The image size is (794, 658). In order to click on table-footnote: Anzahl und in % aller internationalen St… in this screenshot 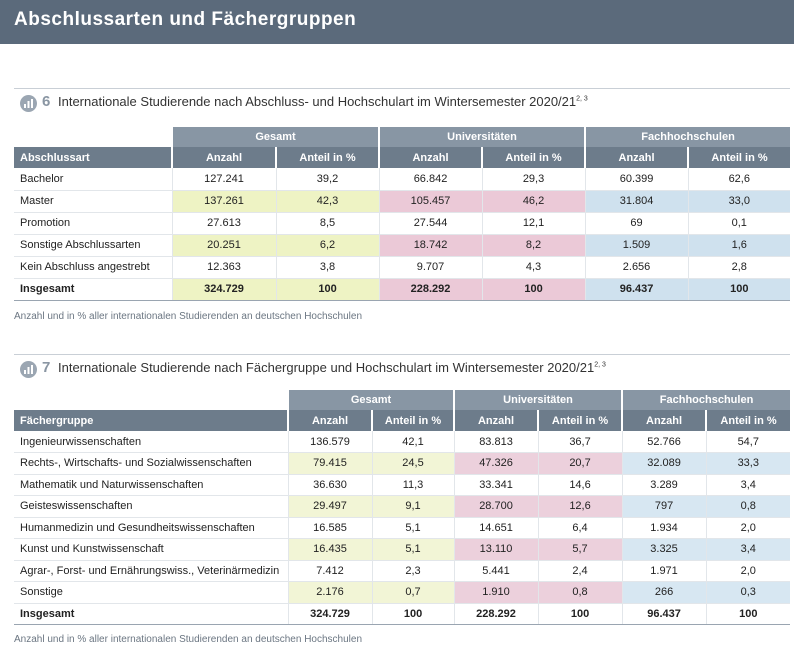, I will do `click(188, 316)`.